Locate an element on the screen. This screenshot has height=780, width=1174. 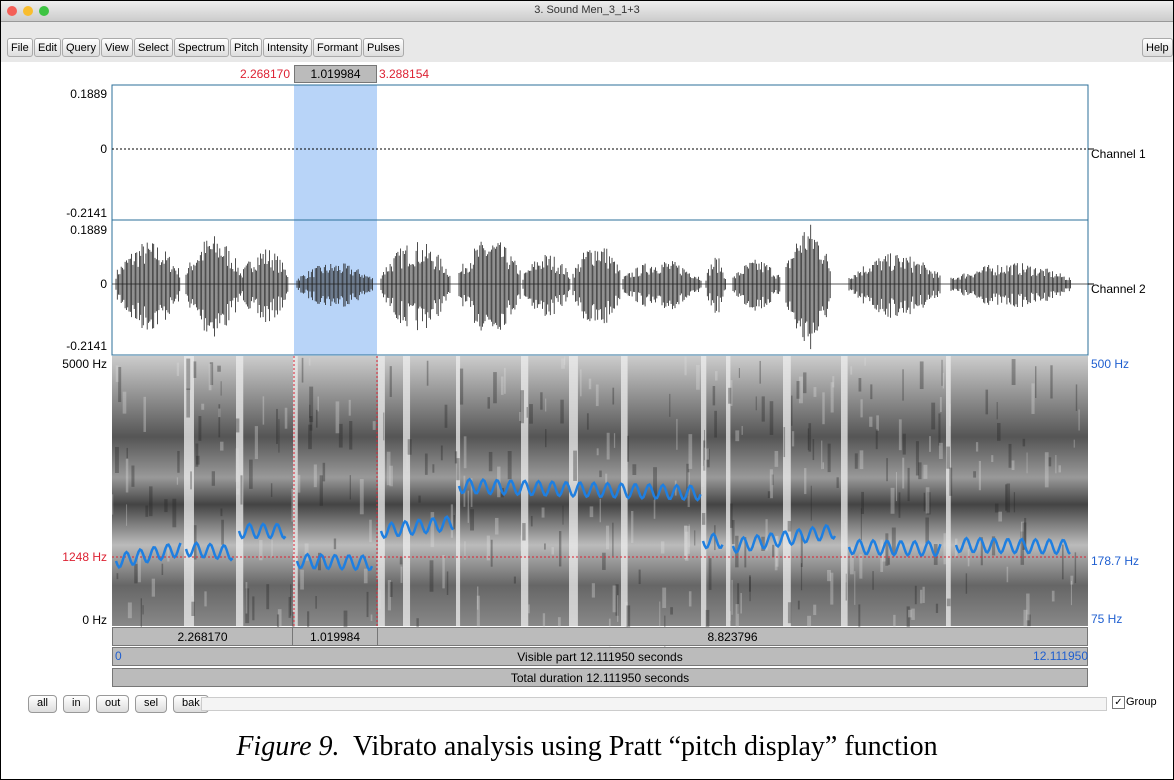
zoom-button: bak is located at coordinates (191, 704).